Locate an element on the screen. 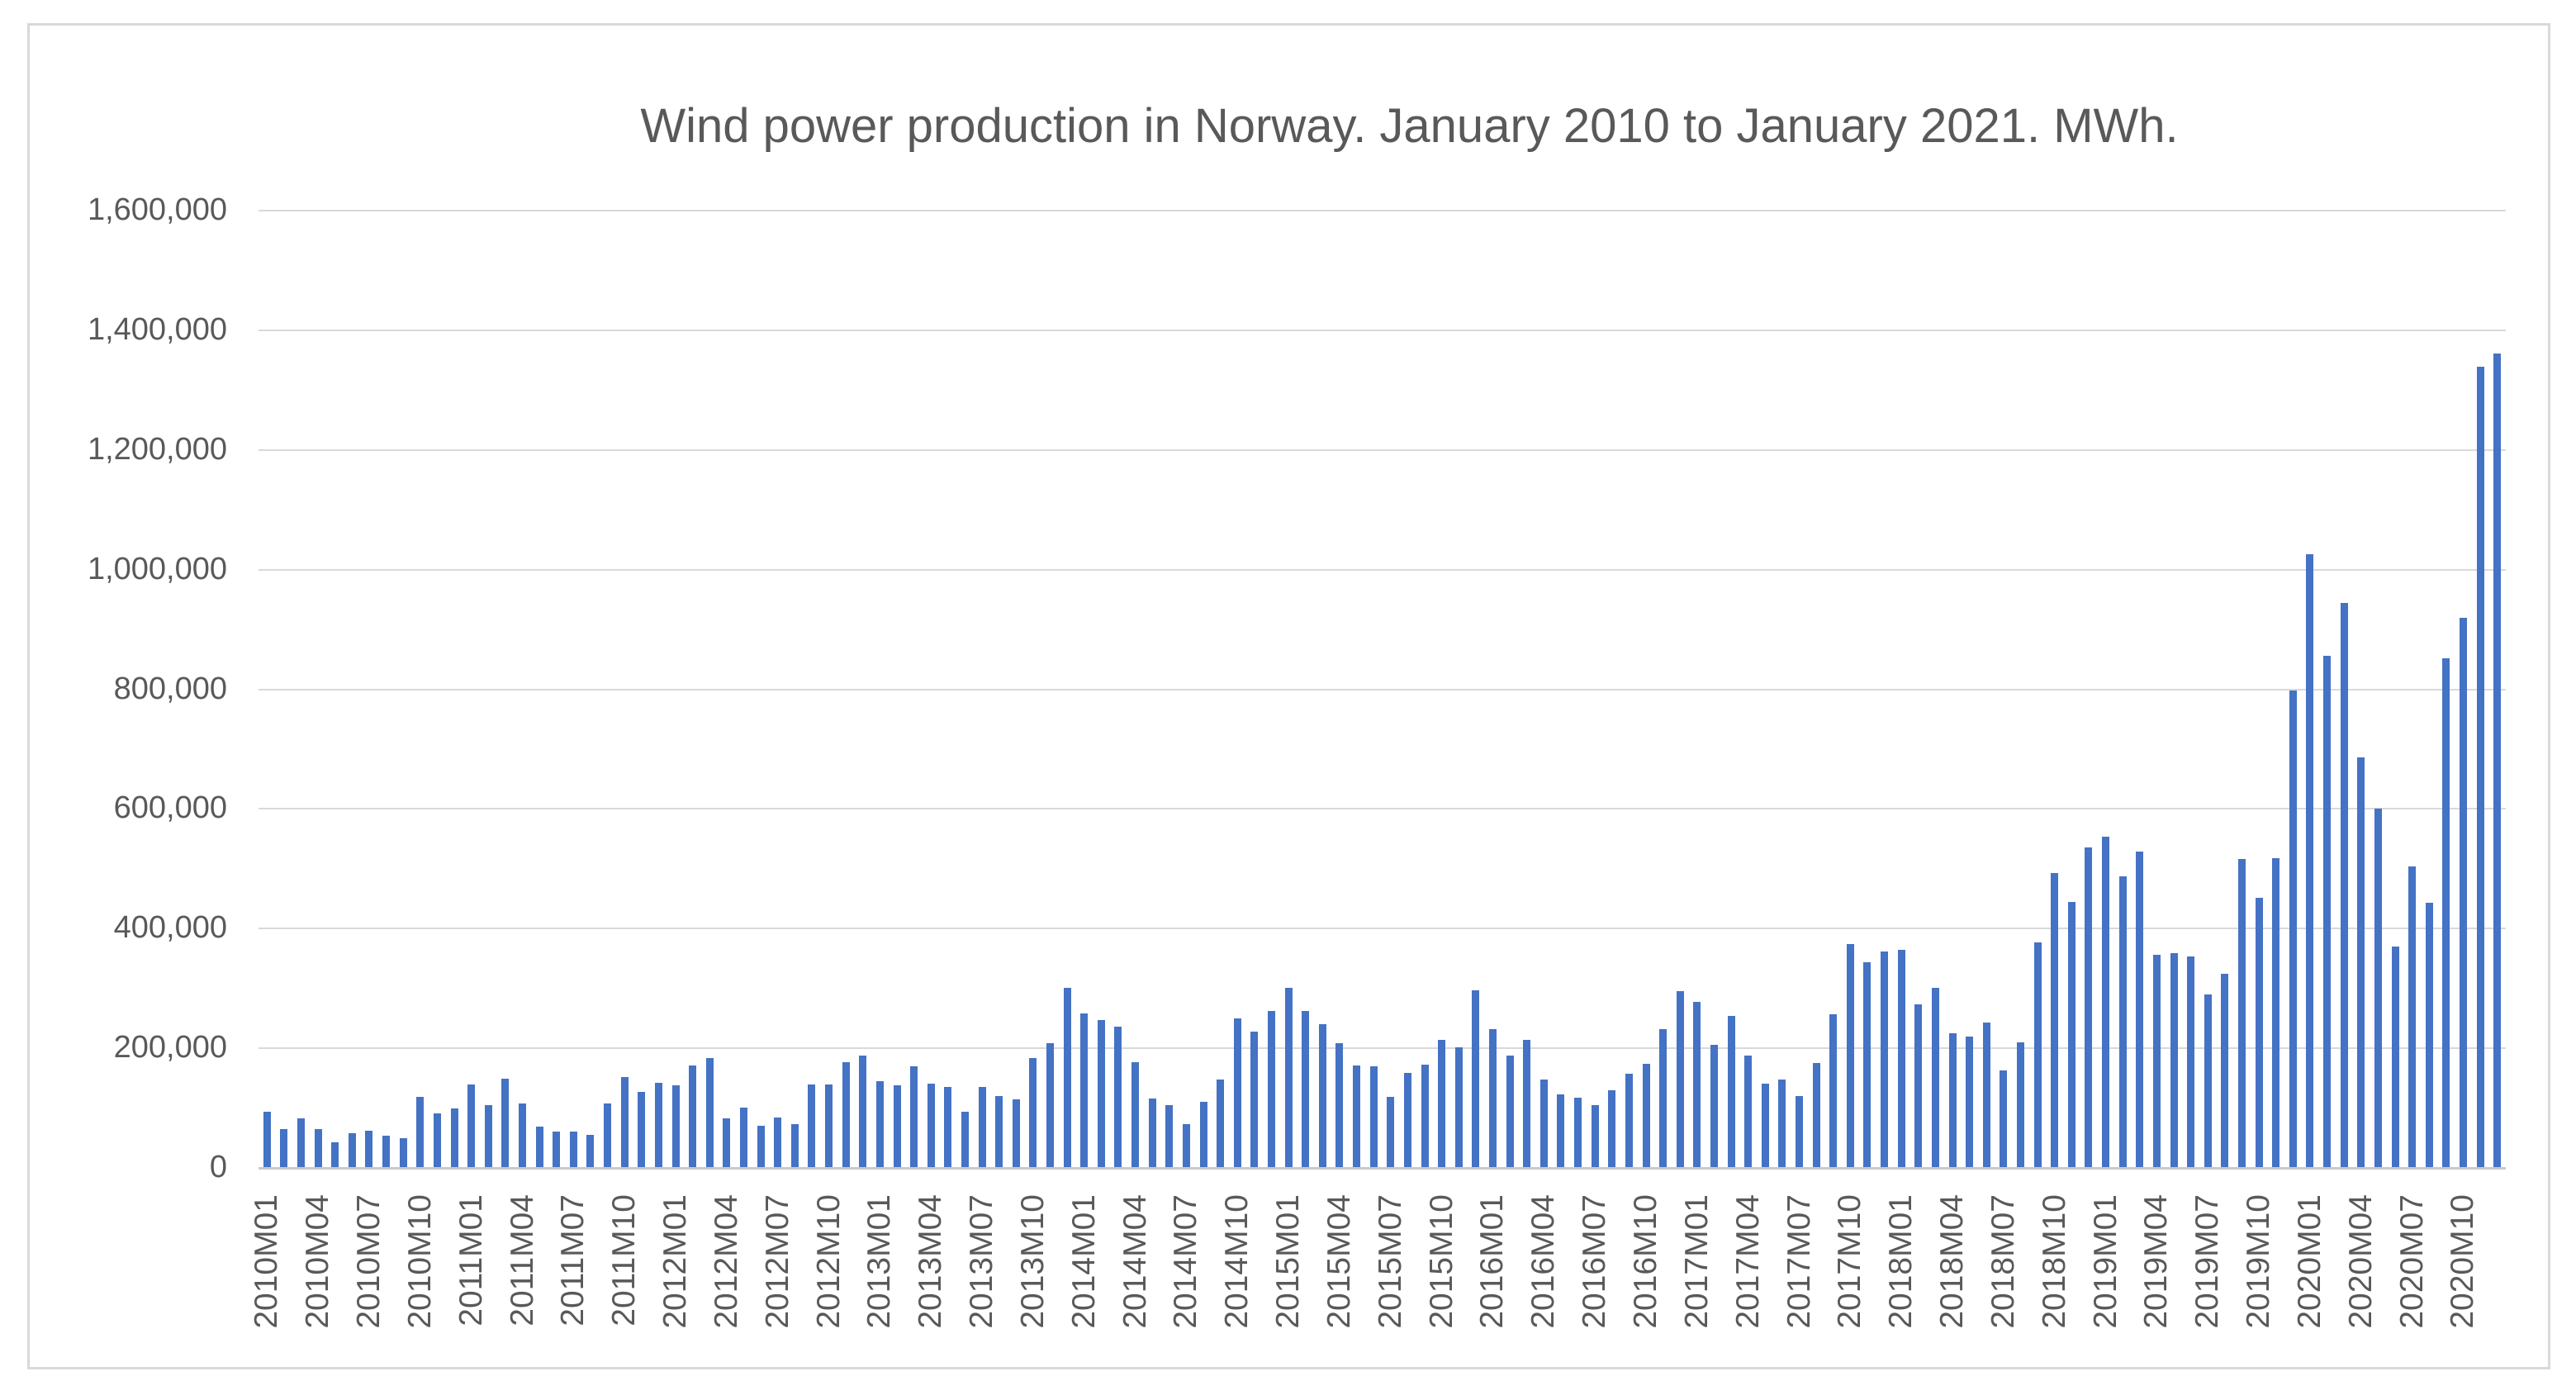 This screenshot has height=1400, width=2576. bar-2012M03 is located at coordinates (709, 1112).